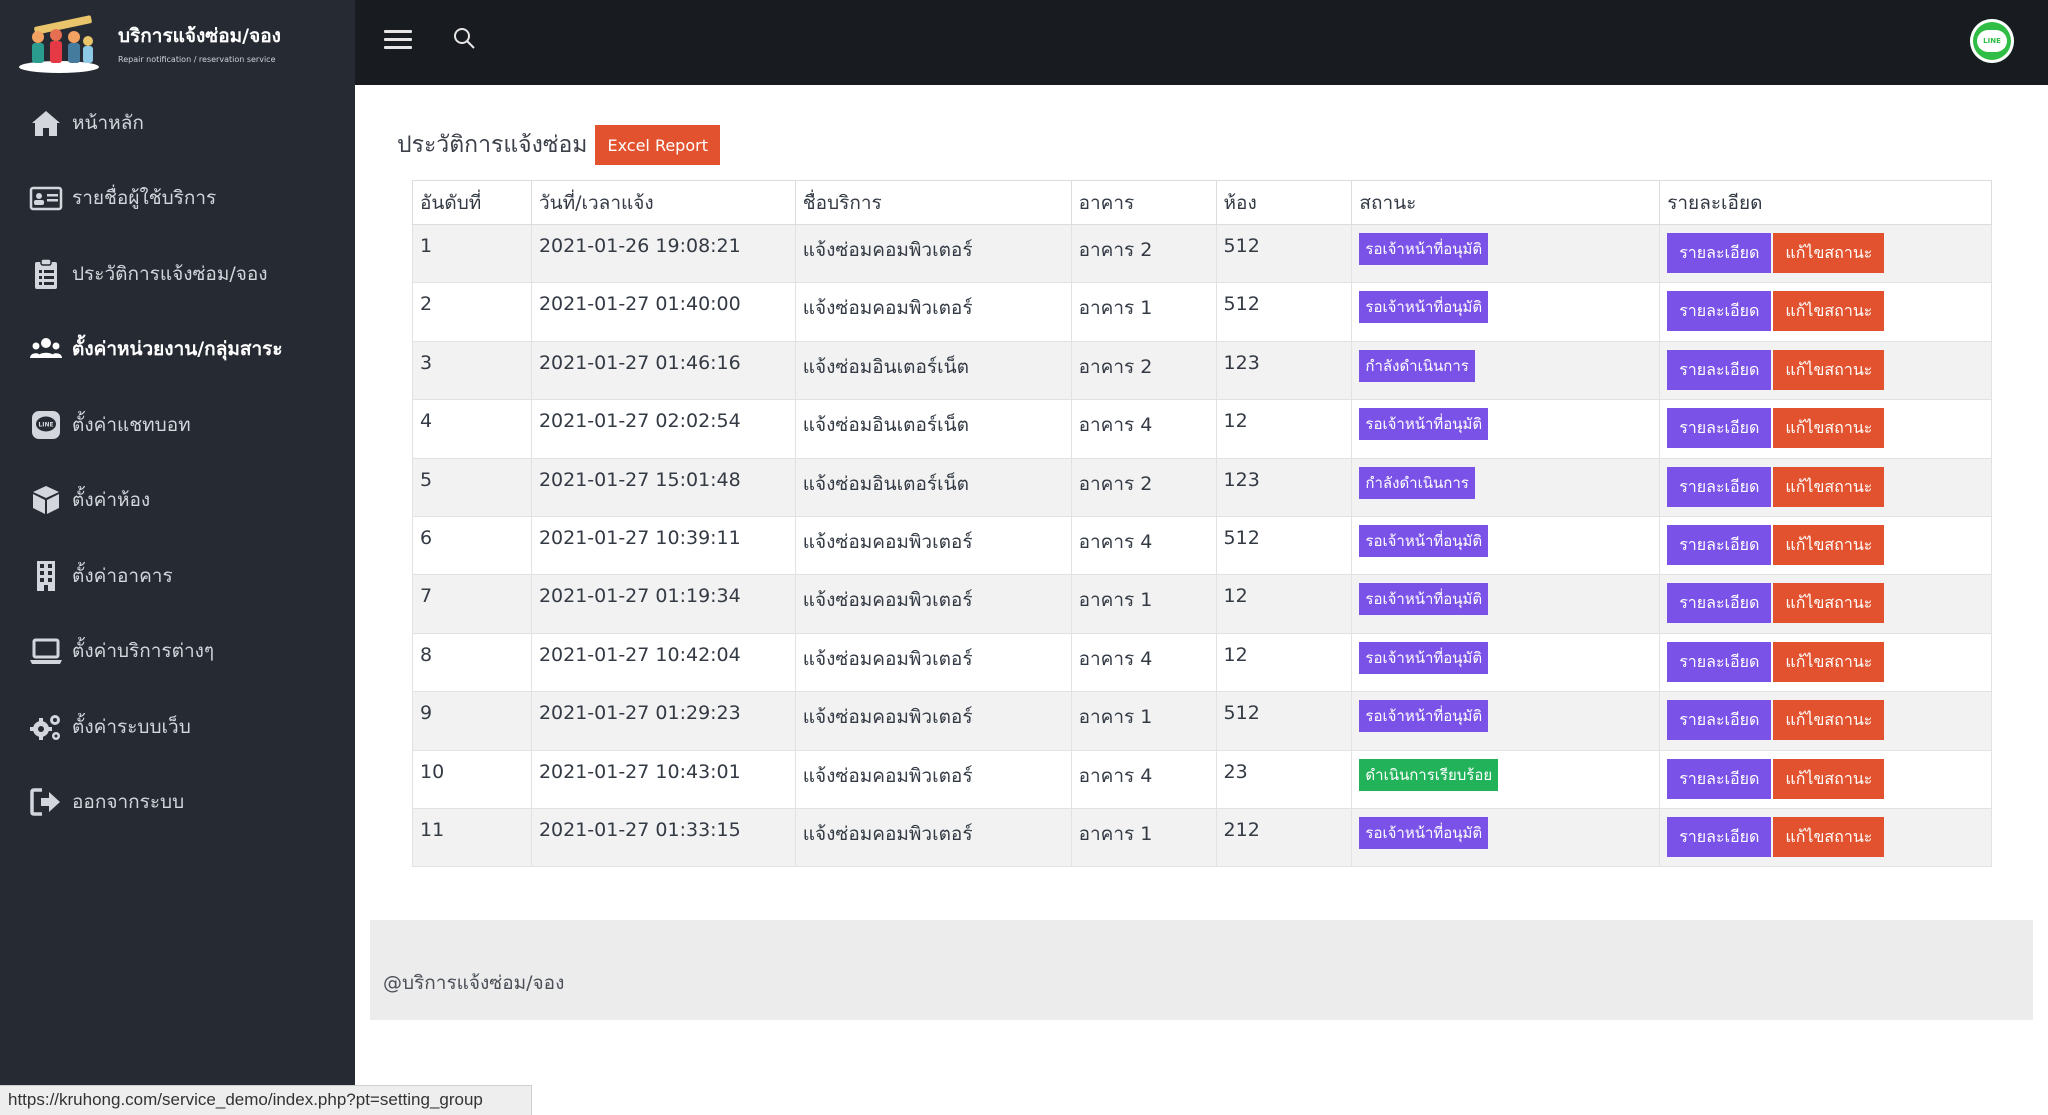 The height and width of the screenshot is (1115, 2048). Describe the element at coordinates (46, 349) in the screenshot. I see `users-icon` at that location.